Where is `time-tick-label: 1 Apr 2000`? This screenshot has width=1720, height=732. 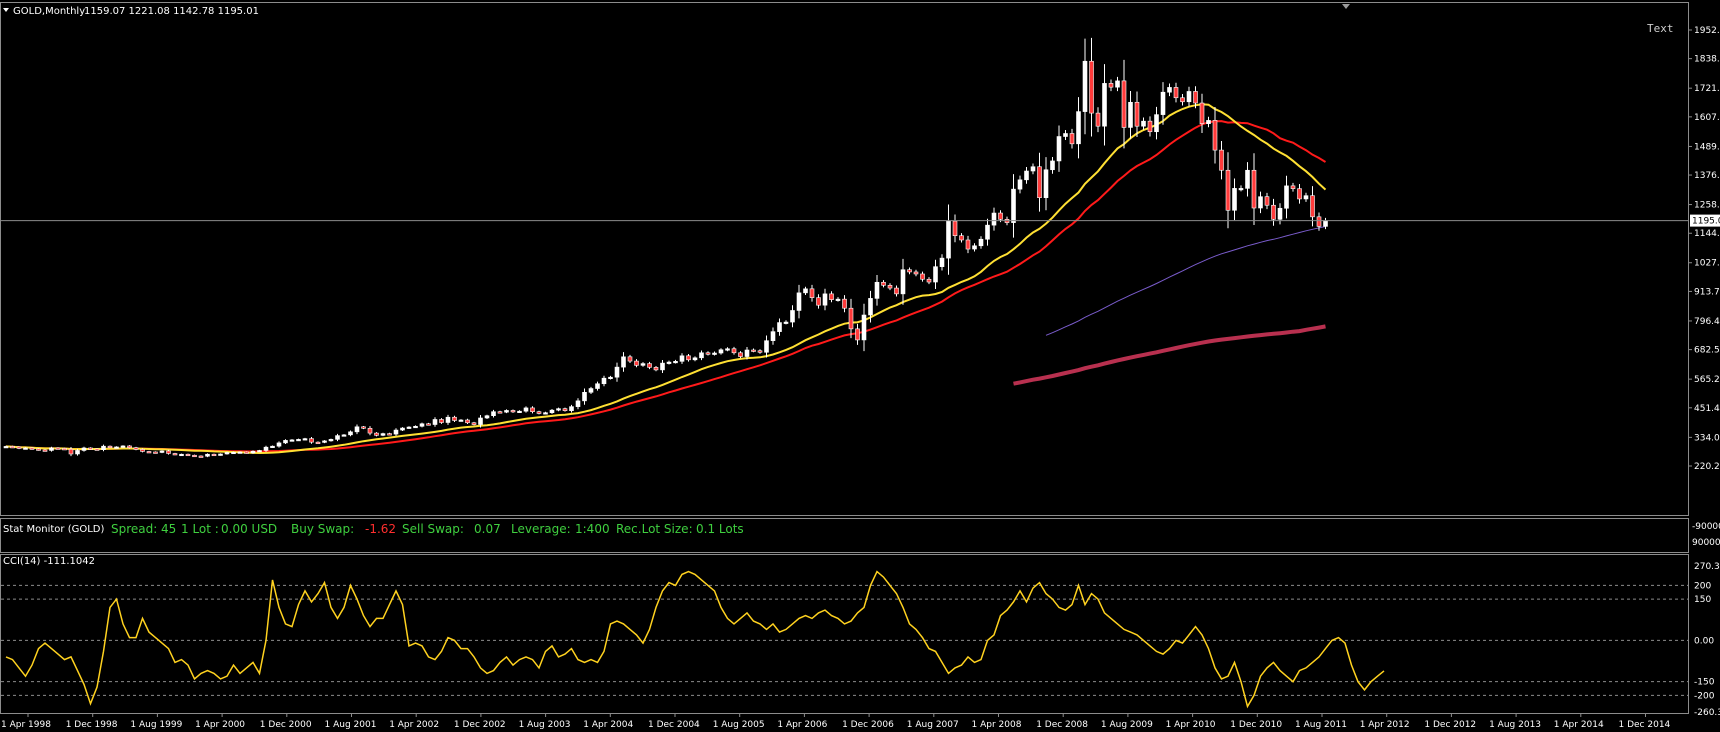 time-tick-label: 1 Apr 2000 is located at coordinates (220, 725).